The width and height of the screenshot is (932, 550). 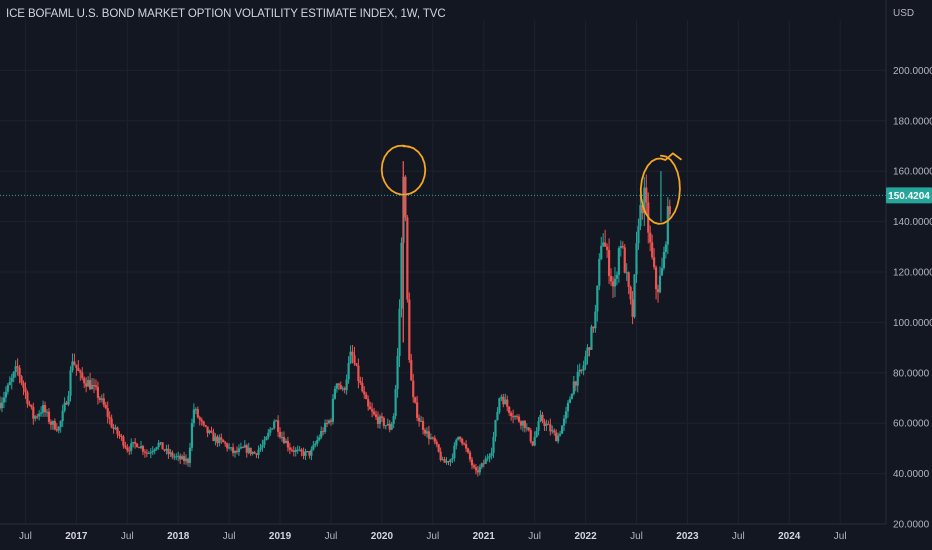 I want to click on x-tick-label: 2017, so click(x=76, y=536).